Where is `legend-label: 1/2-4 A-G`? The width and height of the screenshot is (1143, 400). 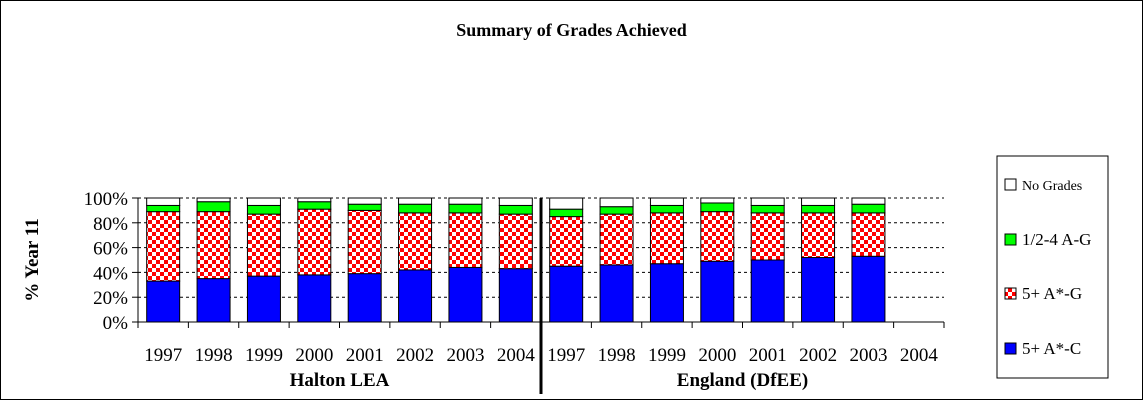 legend-label: 1/2-4 A-G is located at coordinates (1056, 239).